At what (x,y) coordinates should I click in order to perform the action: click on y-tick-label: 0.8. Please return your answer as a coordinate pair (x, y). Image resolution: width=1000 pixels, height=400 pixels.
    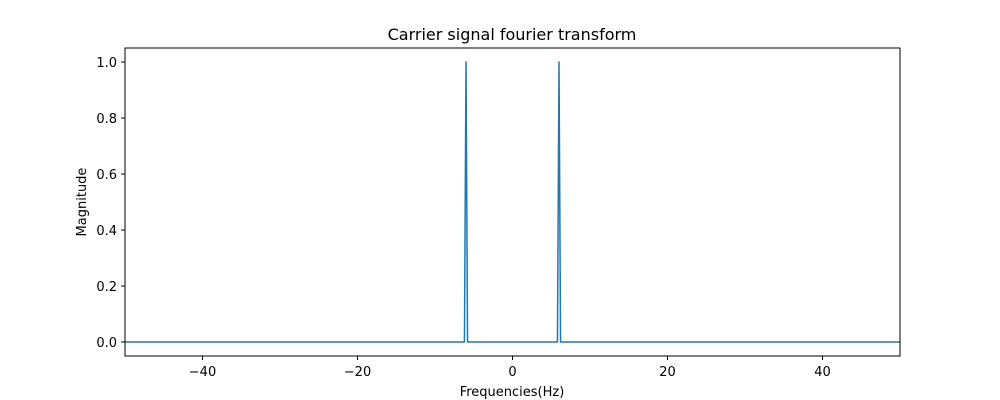
    Looking at the image, I should click on (106, 119).